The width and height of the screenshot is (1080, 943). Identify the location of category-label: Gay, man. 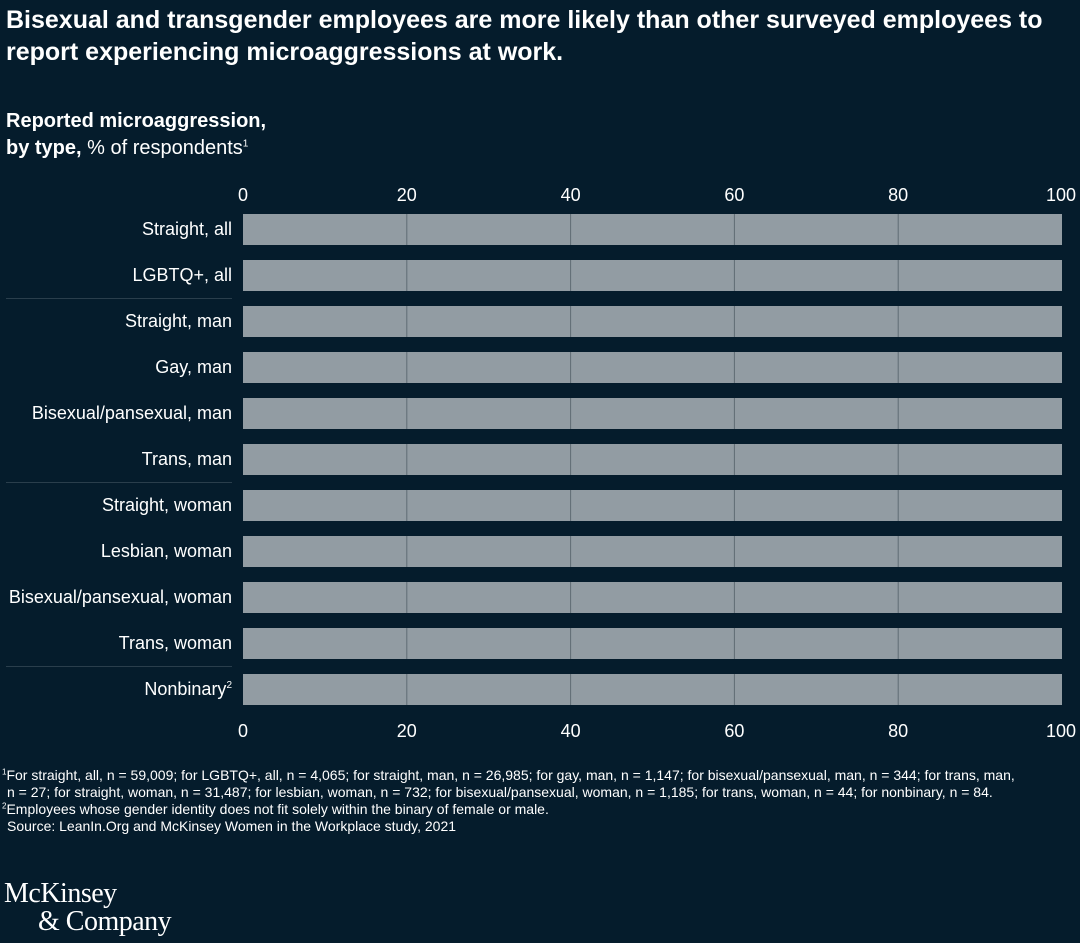
(193, 367).